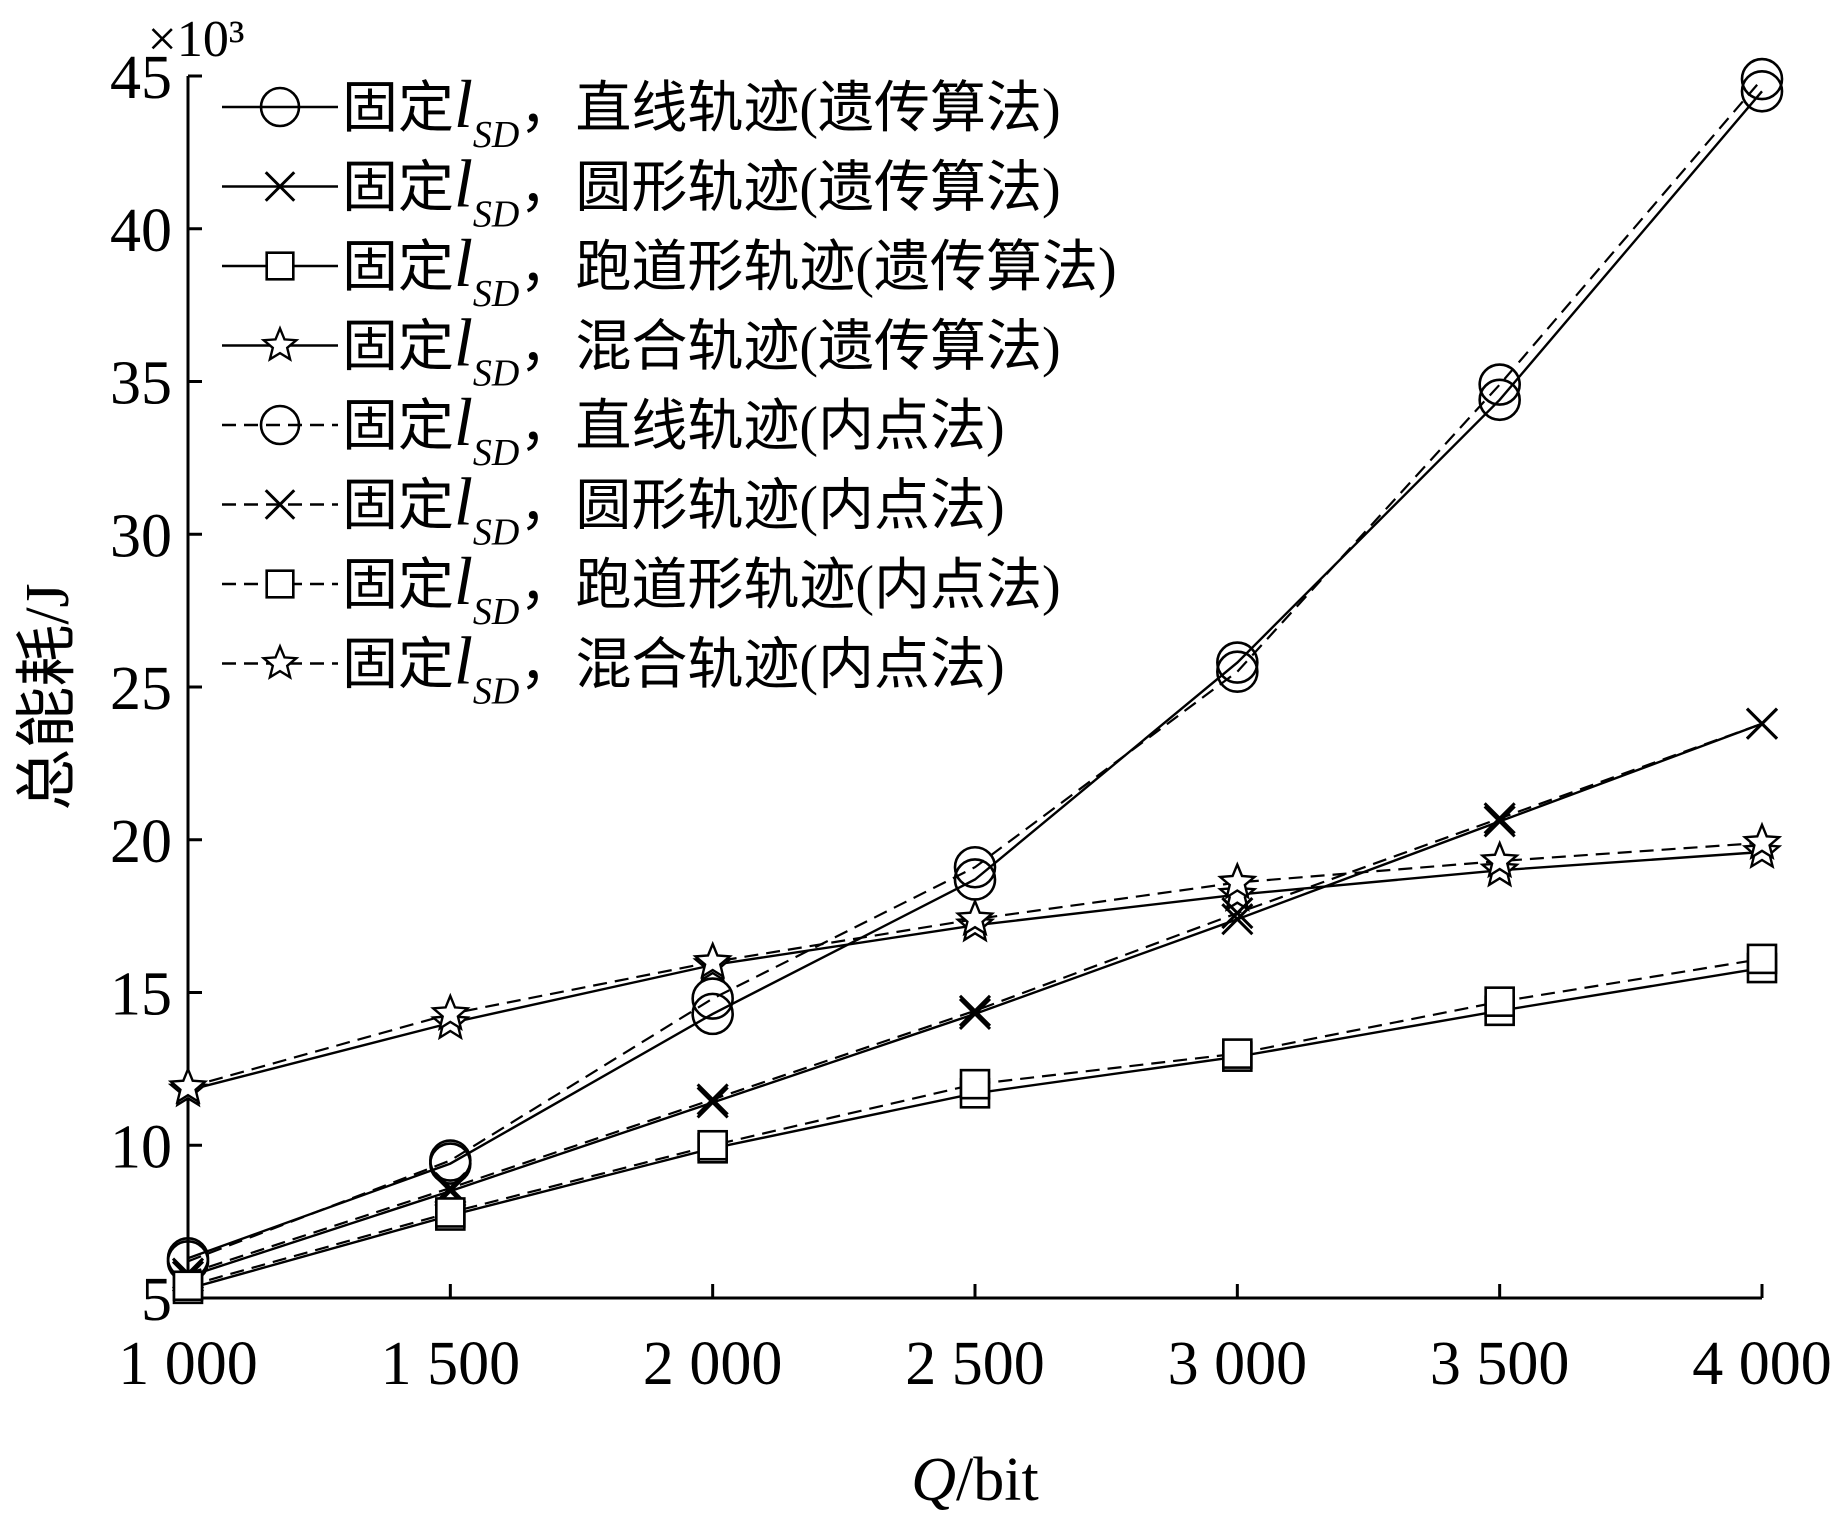  I want to click on x-tick-label: 1 000, so click(188, 1364).